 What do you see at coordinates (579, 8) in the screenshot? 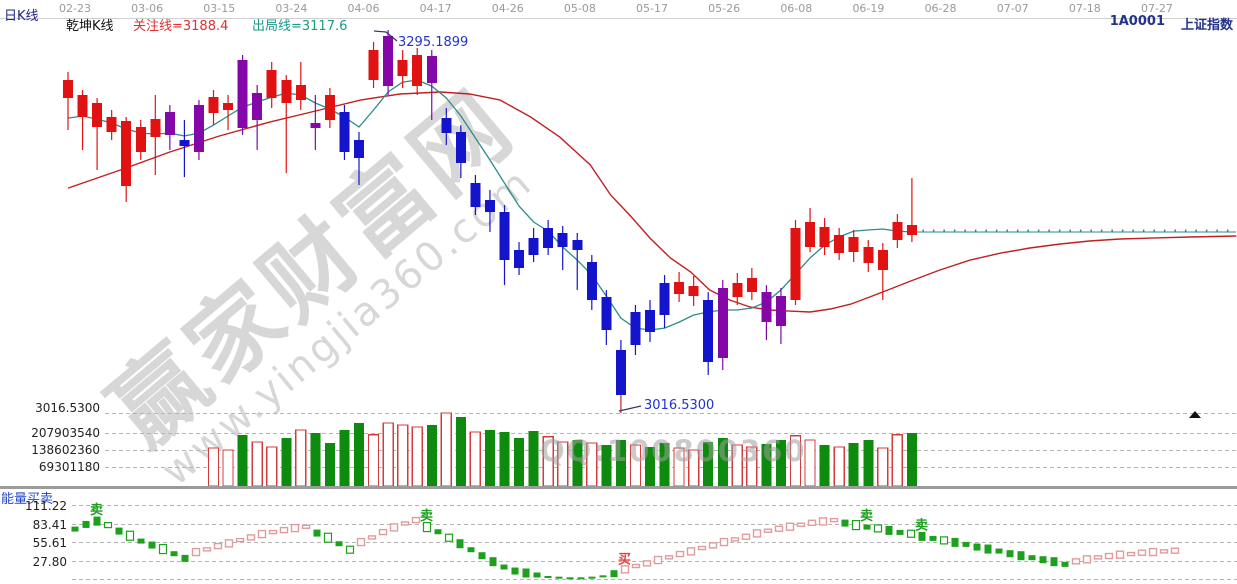
I see `date-tick: 05-08` at bounding box center [579, 8].